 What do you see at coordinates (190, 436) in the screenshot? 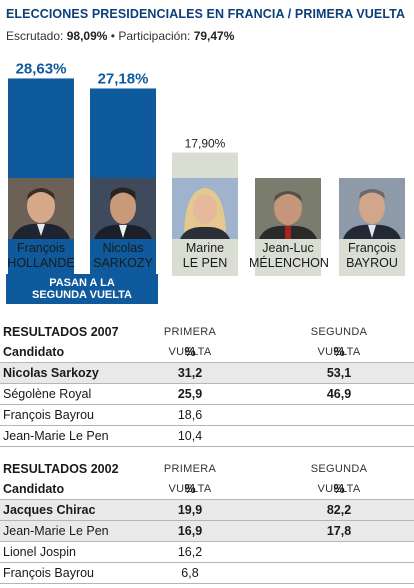
I see `value-cell: 10,4` at bounding box center [190, 436].